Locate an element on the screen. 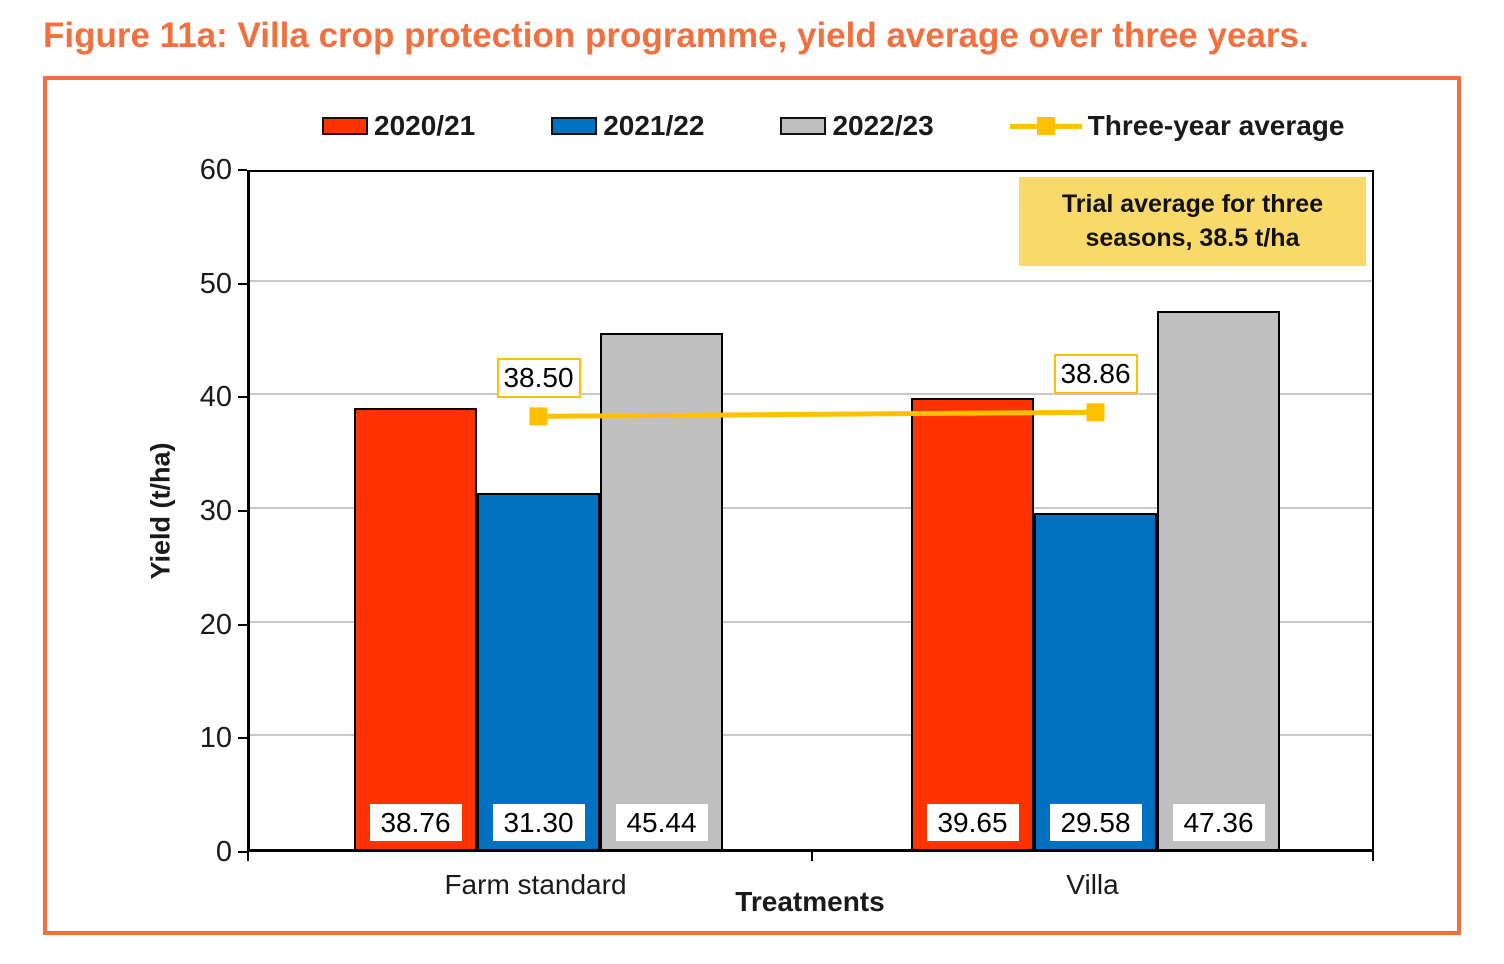  y-tick-label: 40 is located at coordinates (215, 397).